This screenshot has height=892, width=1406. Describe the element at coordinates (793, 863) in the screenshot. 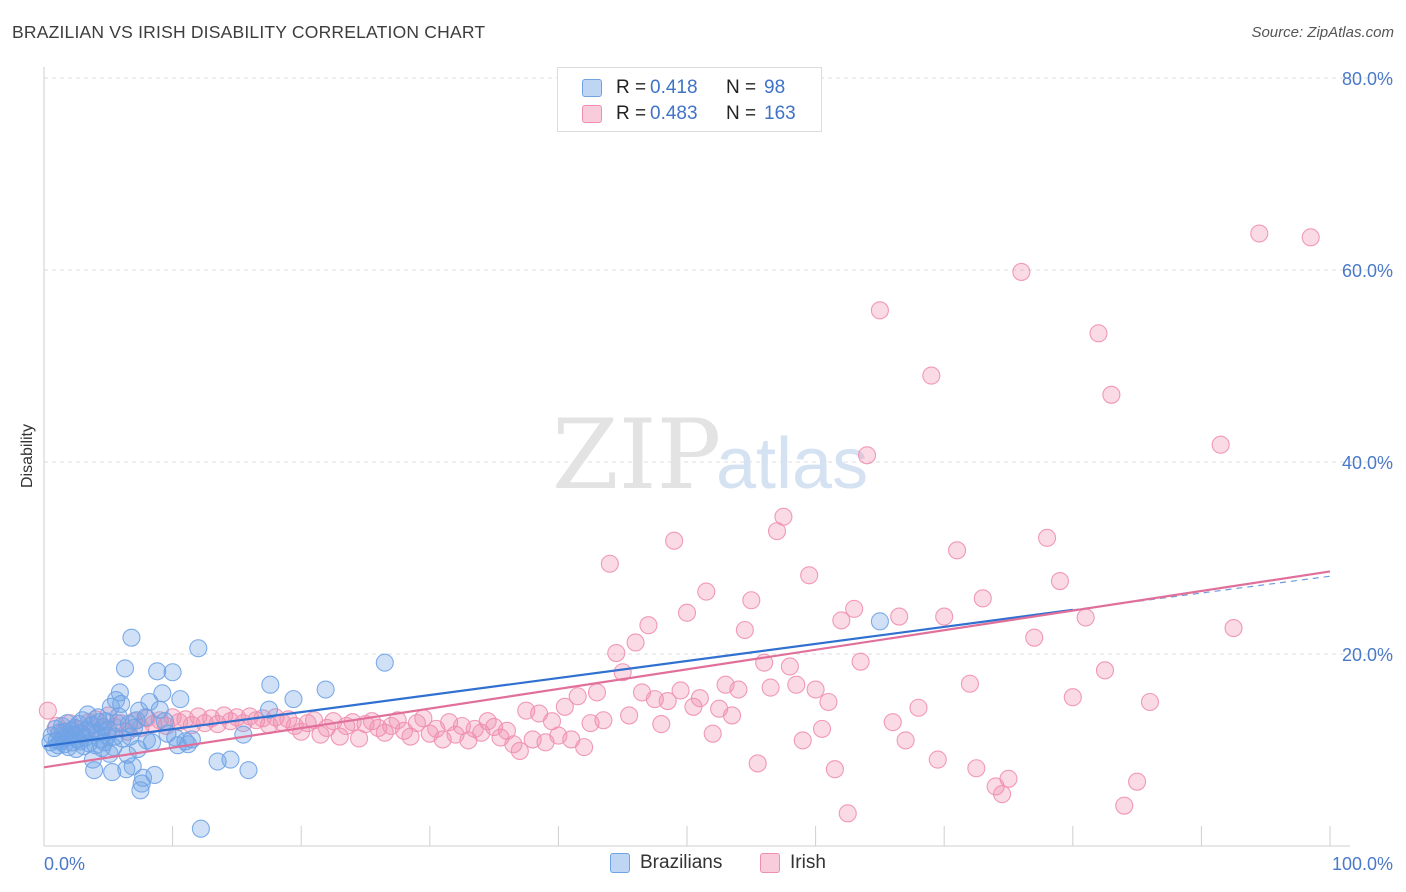

I see `legend-item-irish: Irish` at that location.